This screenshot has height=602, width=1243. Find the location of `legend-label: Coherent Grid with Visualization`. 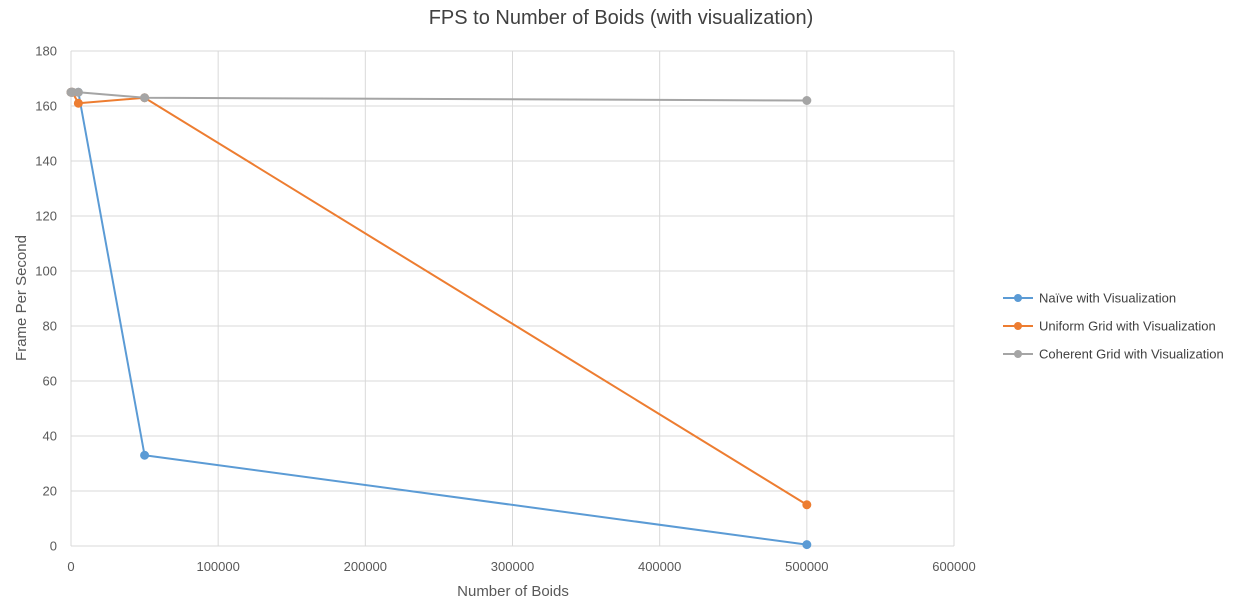

legend-label: Coherent Grid with Visualization is located at coordinates (1131, 354).